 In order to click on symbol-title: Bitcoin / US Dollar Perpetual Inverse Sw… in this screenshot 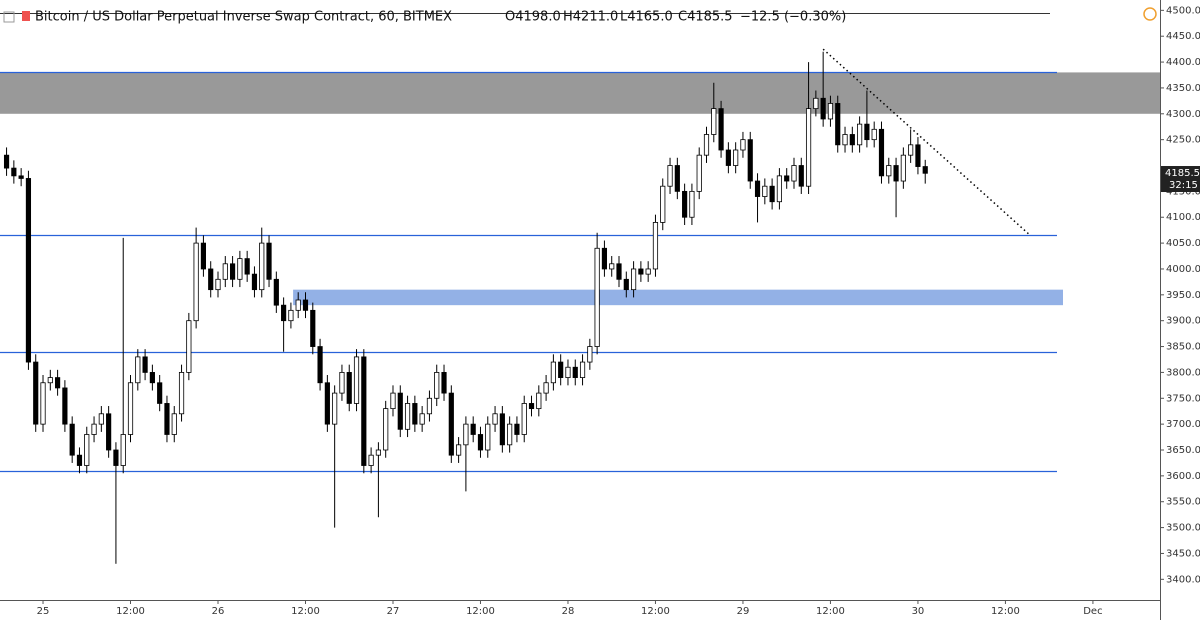, I will do `click(243, 17)`.